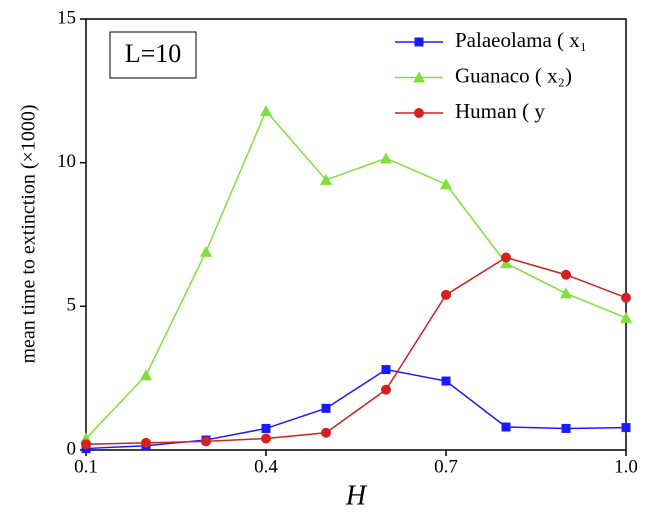 The width and height of the screenshot is (651, 519). I want to click on y-tick-label: 5, so click(72, 305).